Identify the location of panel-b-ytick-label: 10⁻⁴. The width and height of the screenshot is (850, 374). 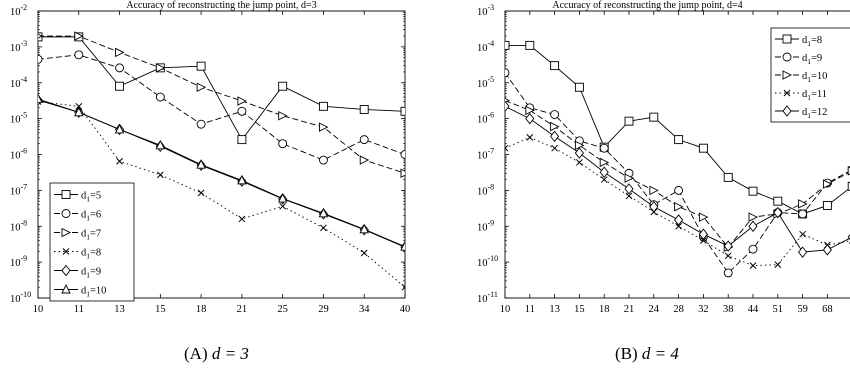
(485, 46).